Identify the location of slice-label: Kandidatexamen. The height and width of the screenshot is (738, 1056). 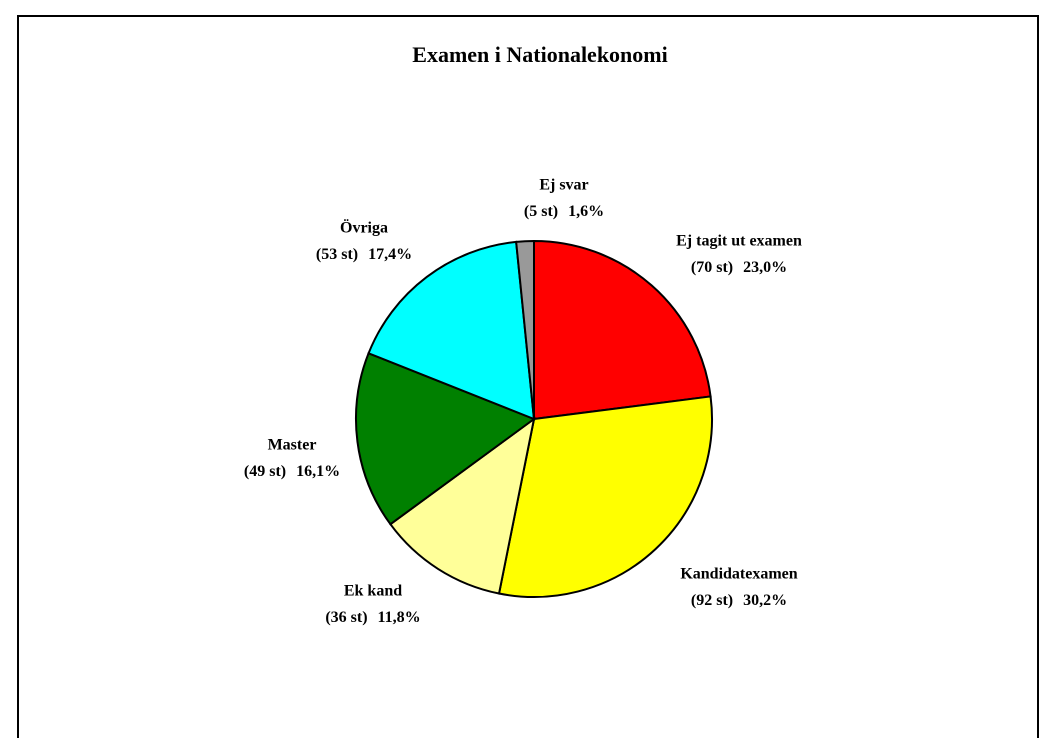
(738, 574).